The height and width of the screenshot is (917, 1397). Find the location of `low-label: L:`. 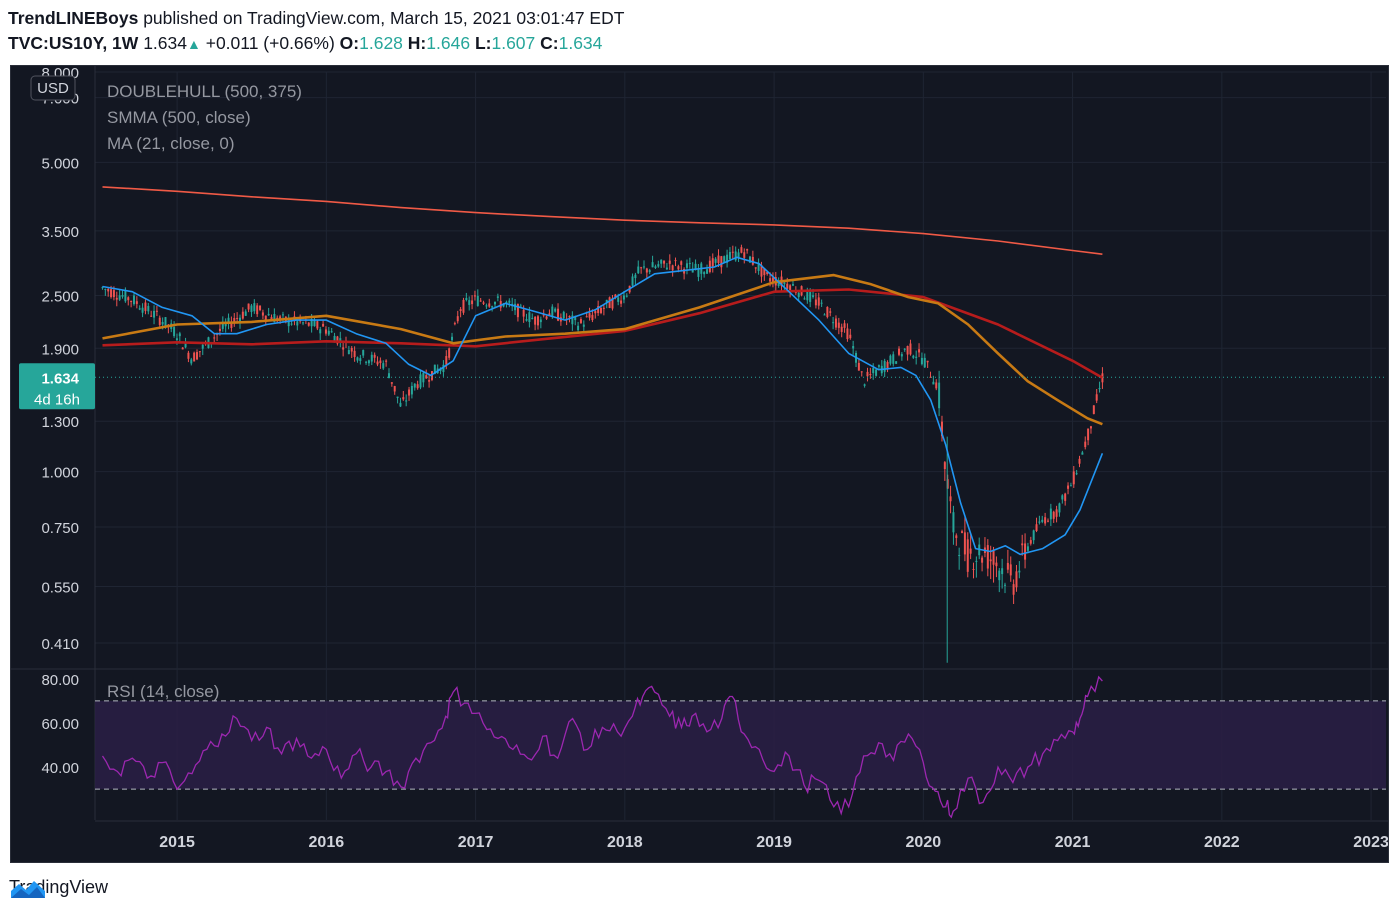

low-label: L: is located at coordinates (483, 43).